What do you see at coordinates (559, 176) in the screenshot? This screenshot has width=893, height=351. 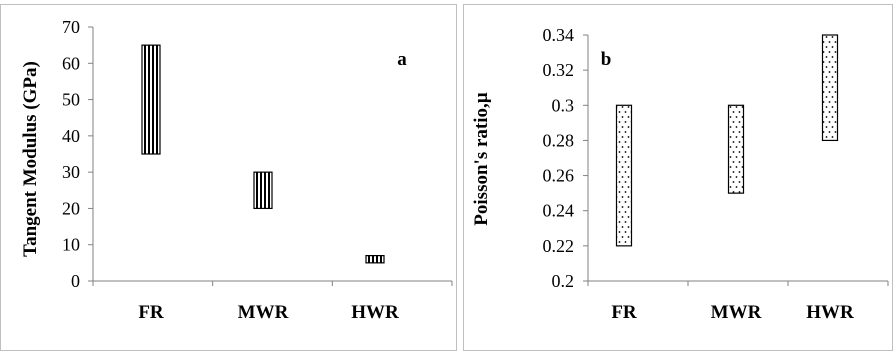 I see `y-tick-label: 0.26` at bounding box center [559, 176].